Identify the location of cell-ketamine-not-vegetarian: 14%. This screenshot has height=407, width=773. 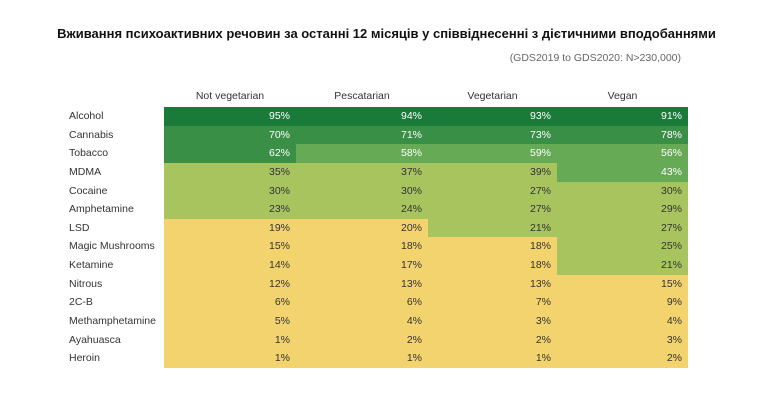
(230, 265).